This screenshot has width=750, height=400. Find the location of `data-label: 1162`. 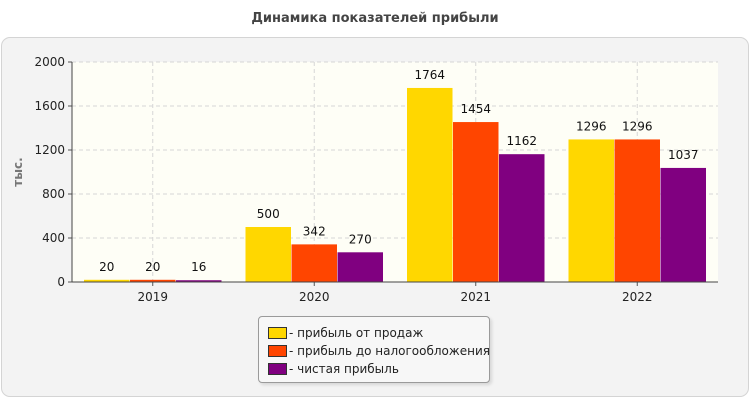

data-label: 1162 is located at coordinates (521, 141).